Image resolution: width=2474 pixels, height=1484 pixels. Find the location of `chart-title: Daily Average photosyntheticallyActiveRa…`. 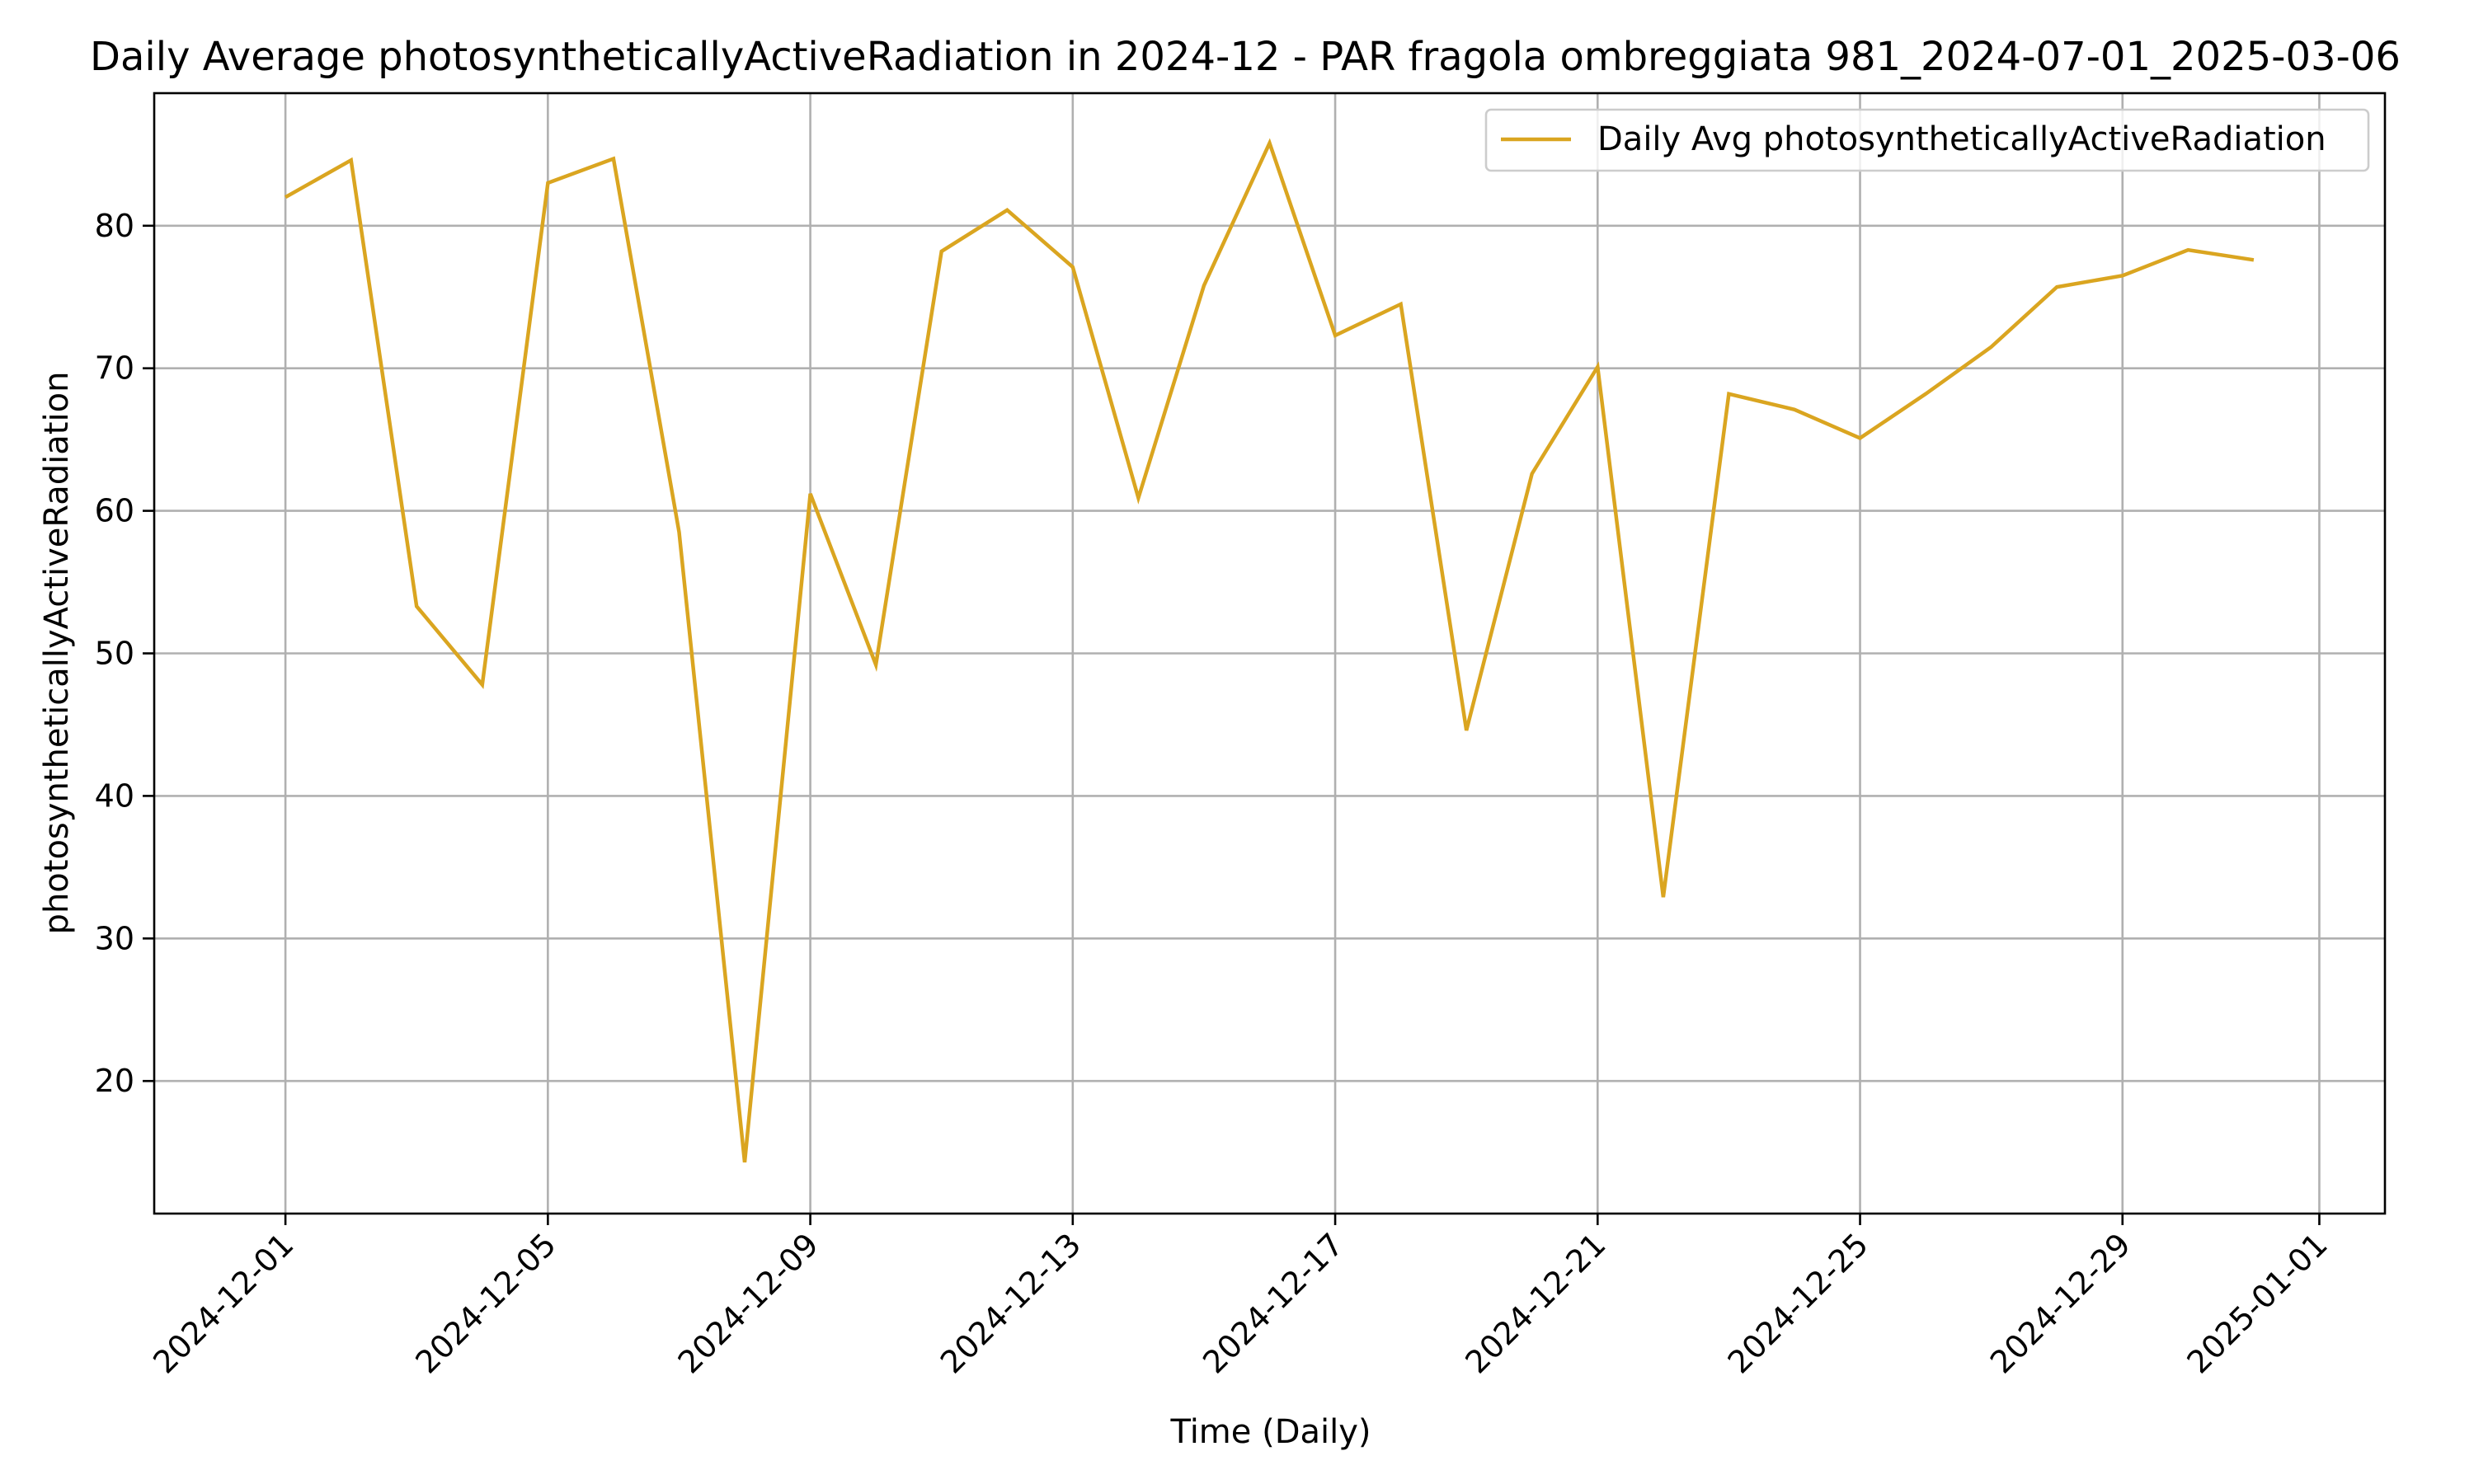

chart-title: Daily Average photosyntheticallyActiveRa… is located at coordinates (1245, 57).